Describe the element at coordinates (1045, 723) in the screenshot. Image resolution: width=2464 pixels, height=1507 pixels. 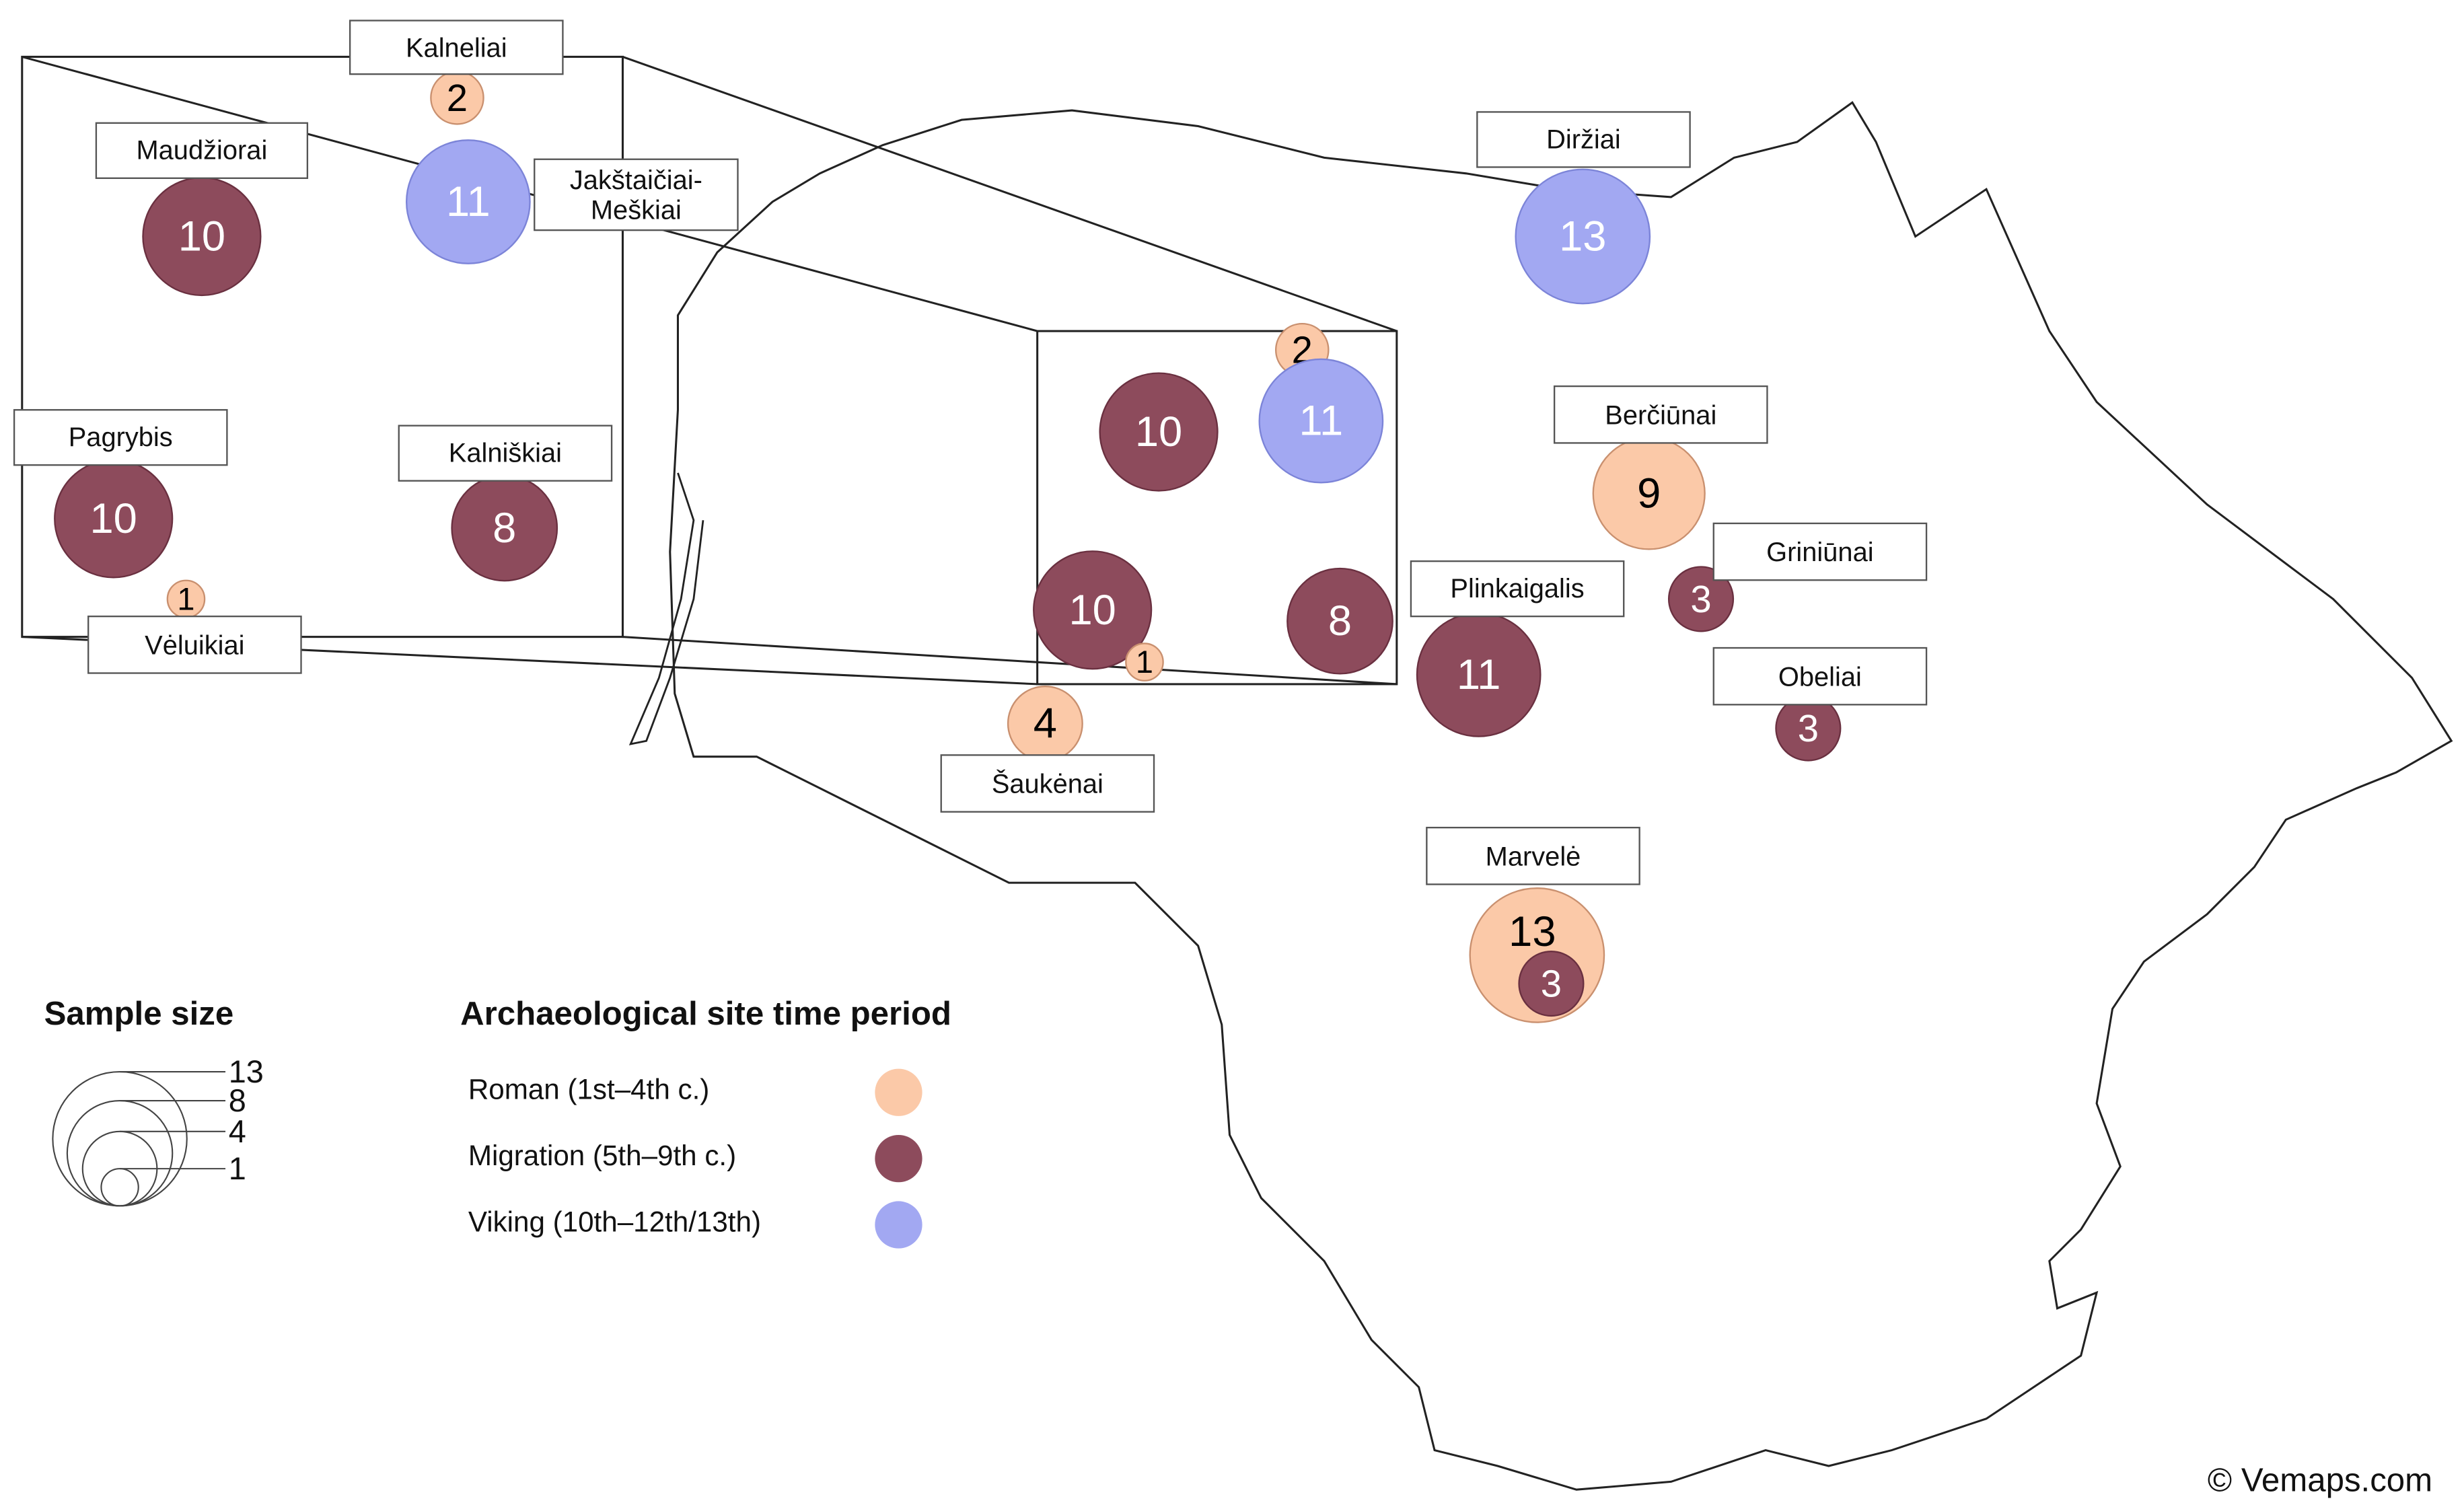
I see `sample-size: 4` at that location.